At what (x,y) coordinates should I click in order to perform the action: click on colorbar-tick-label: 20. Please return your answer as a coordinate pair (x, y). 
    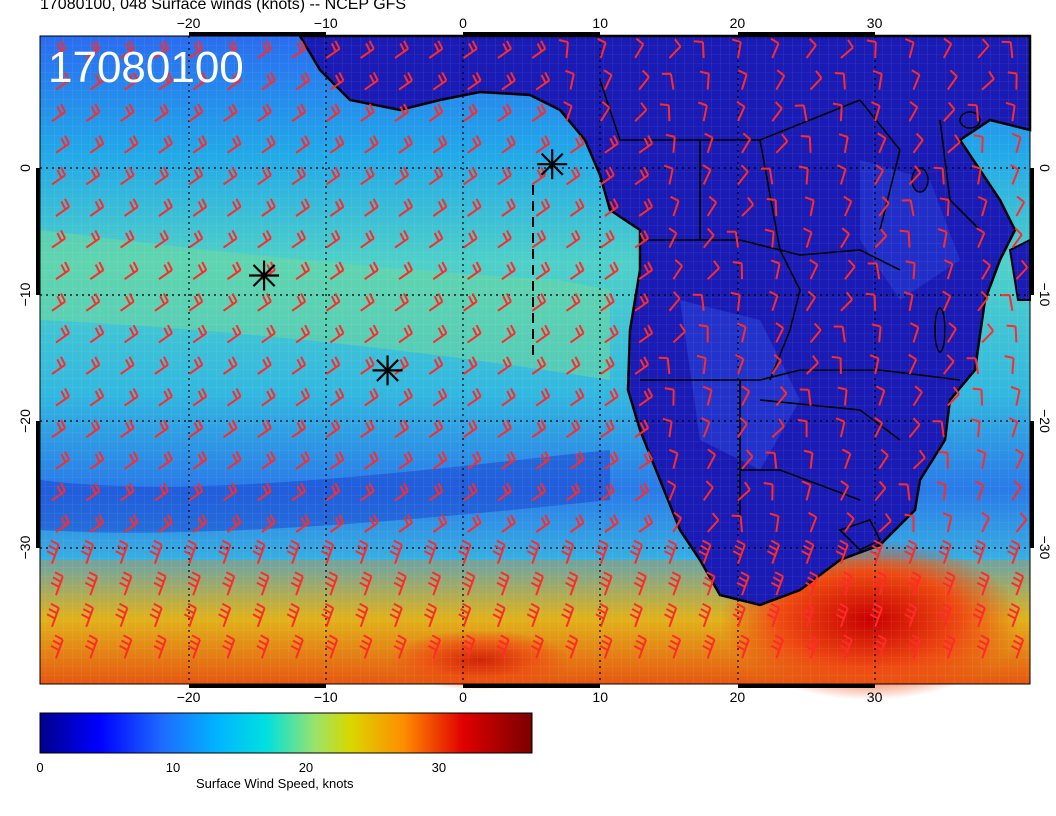
    Looking at the image, I should click on (306, 767).